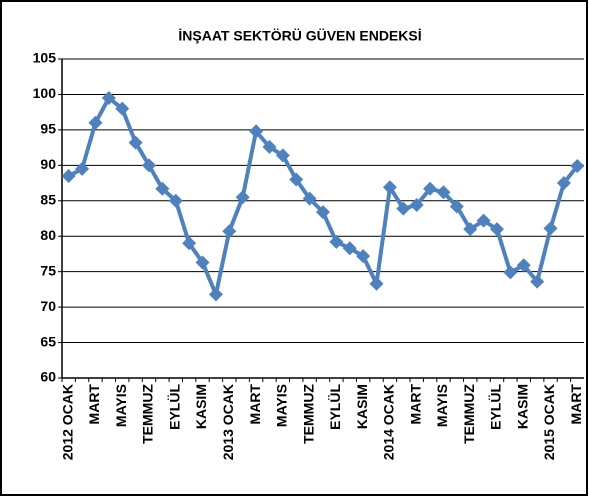  I want to click on x-tick-label: 2015 OCAK, so click(549, 422).